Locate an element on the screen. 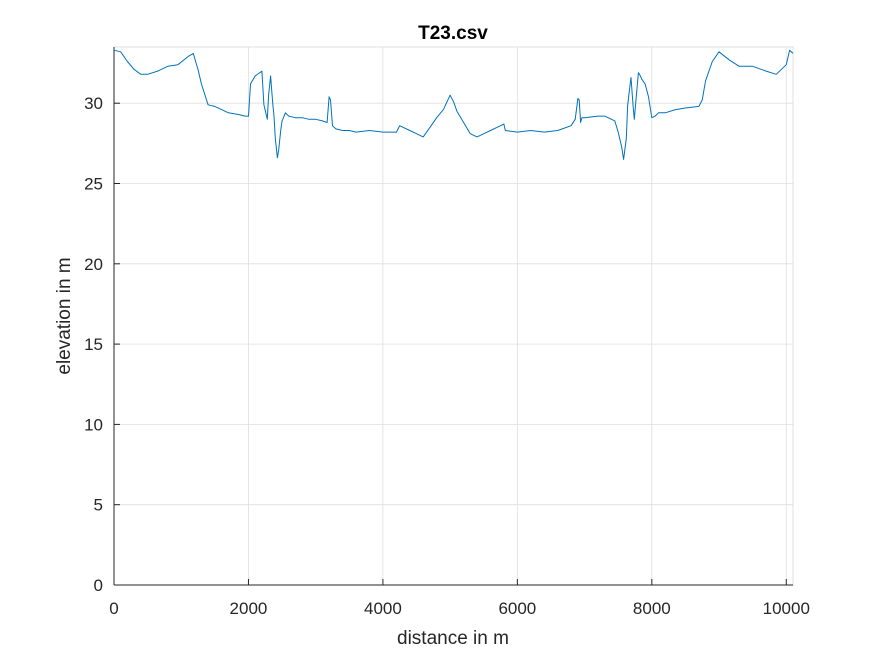 Image resolution: width=875 pixels, height=656 pixels. y-tick-label: 5 is located at coordinates (98, 505).